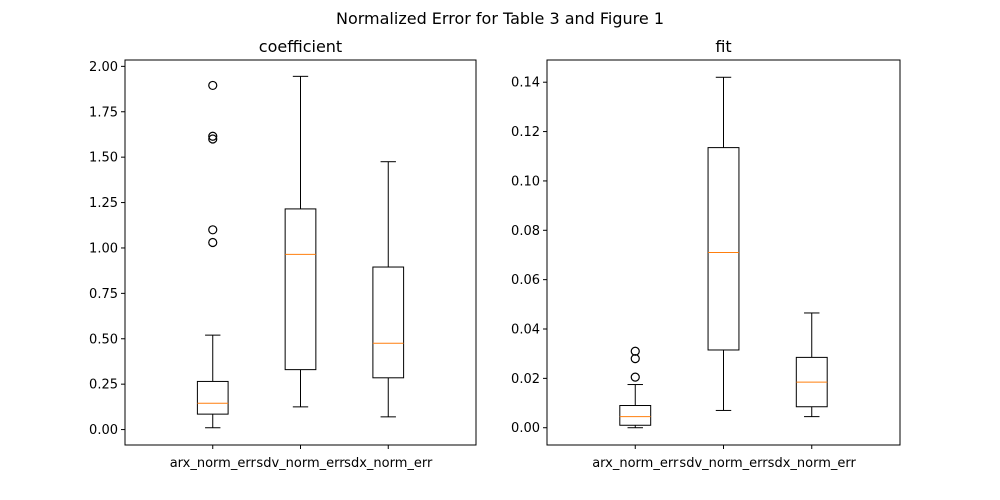 This screenshot has width=1000, height=500. What do you see at coordinates (103, 385) in the screenshot?
I see `y-tick-label: 0.25` at bounding box center [103, 385].